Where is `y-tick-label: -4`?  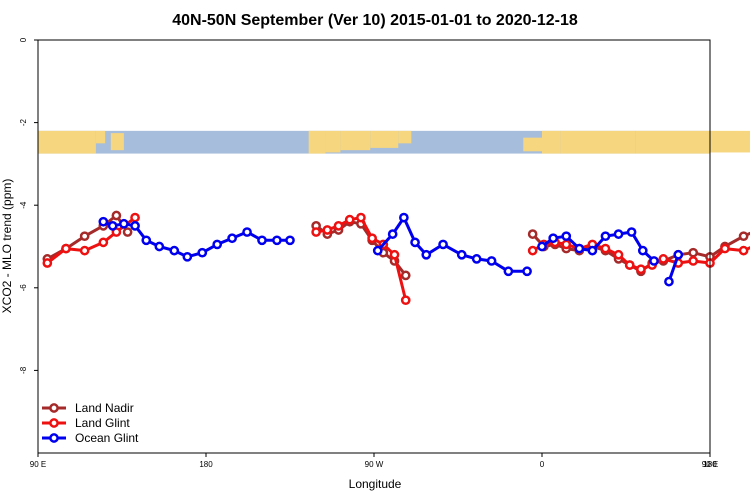
y-tick-label: -4 is located at coordinates (23, 205).